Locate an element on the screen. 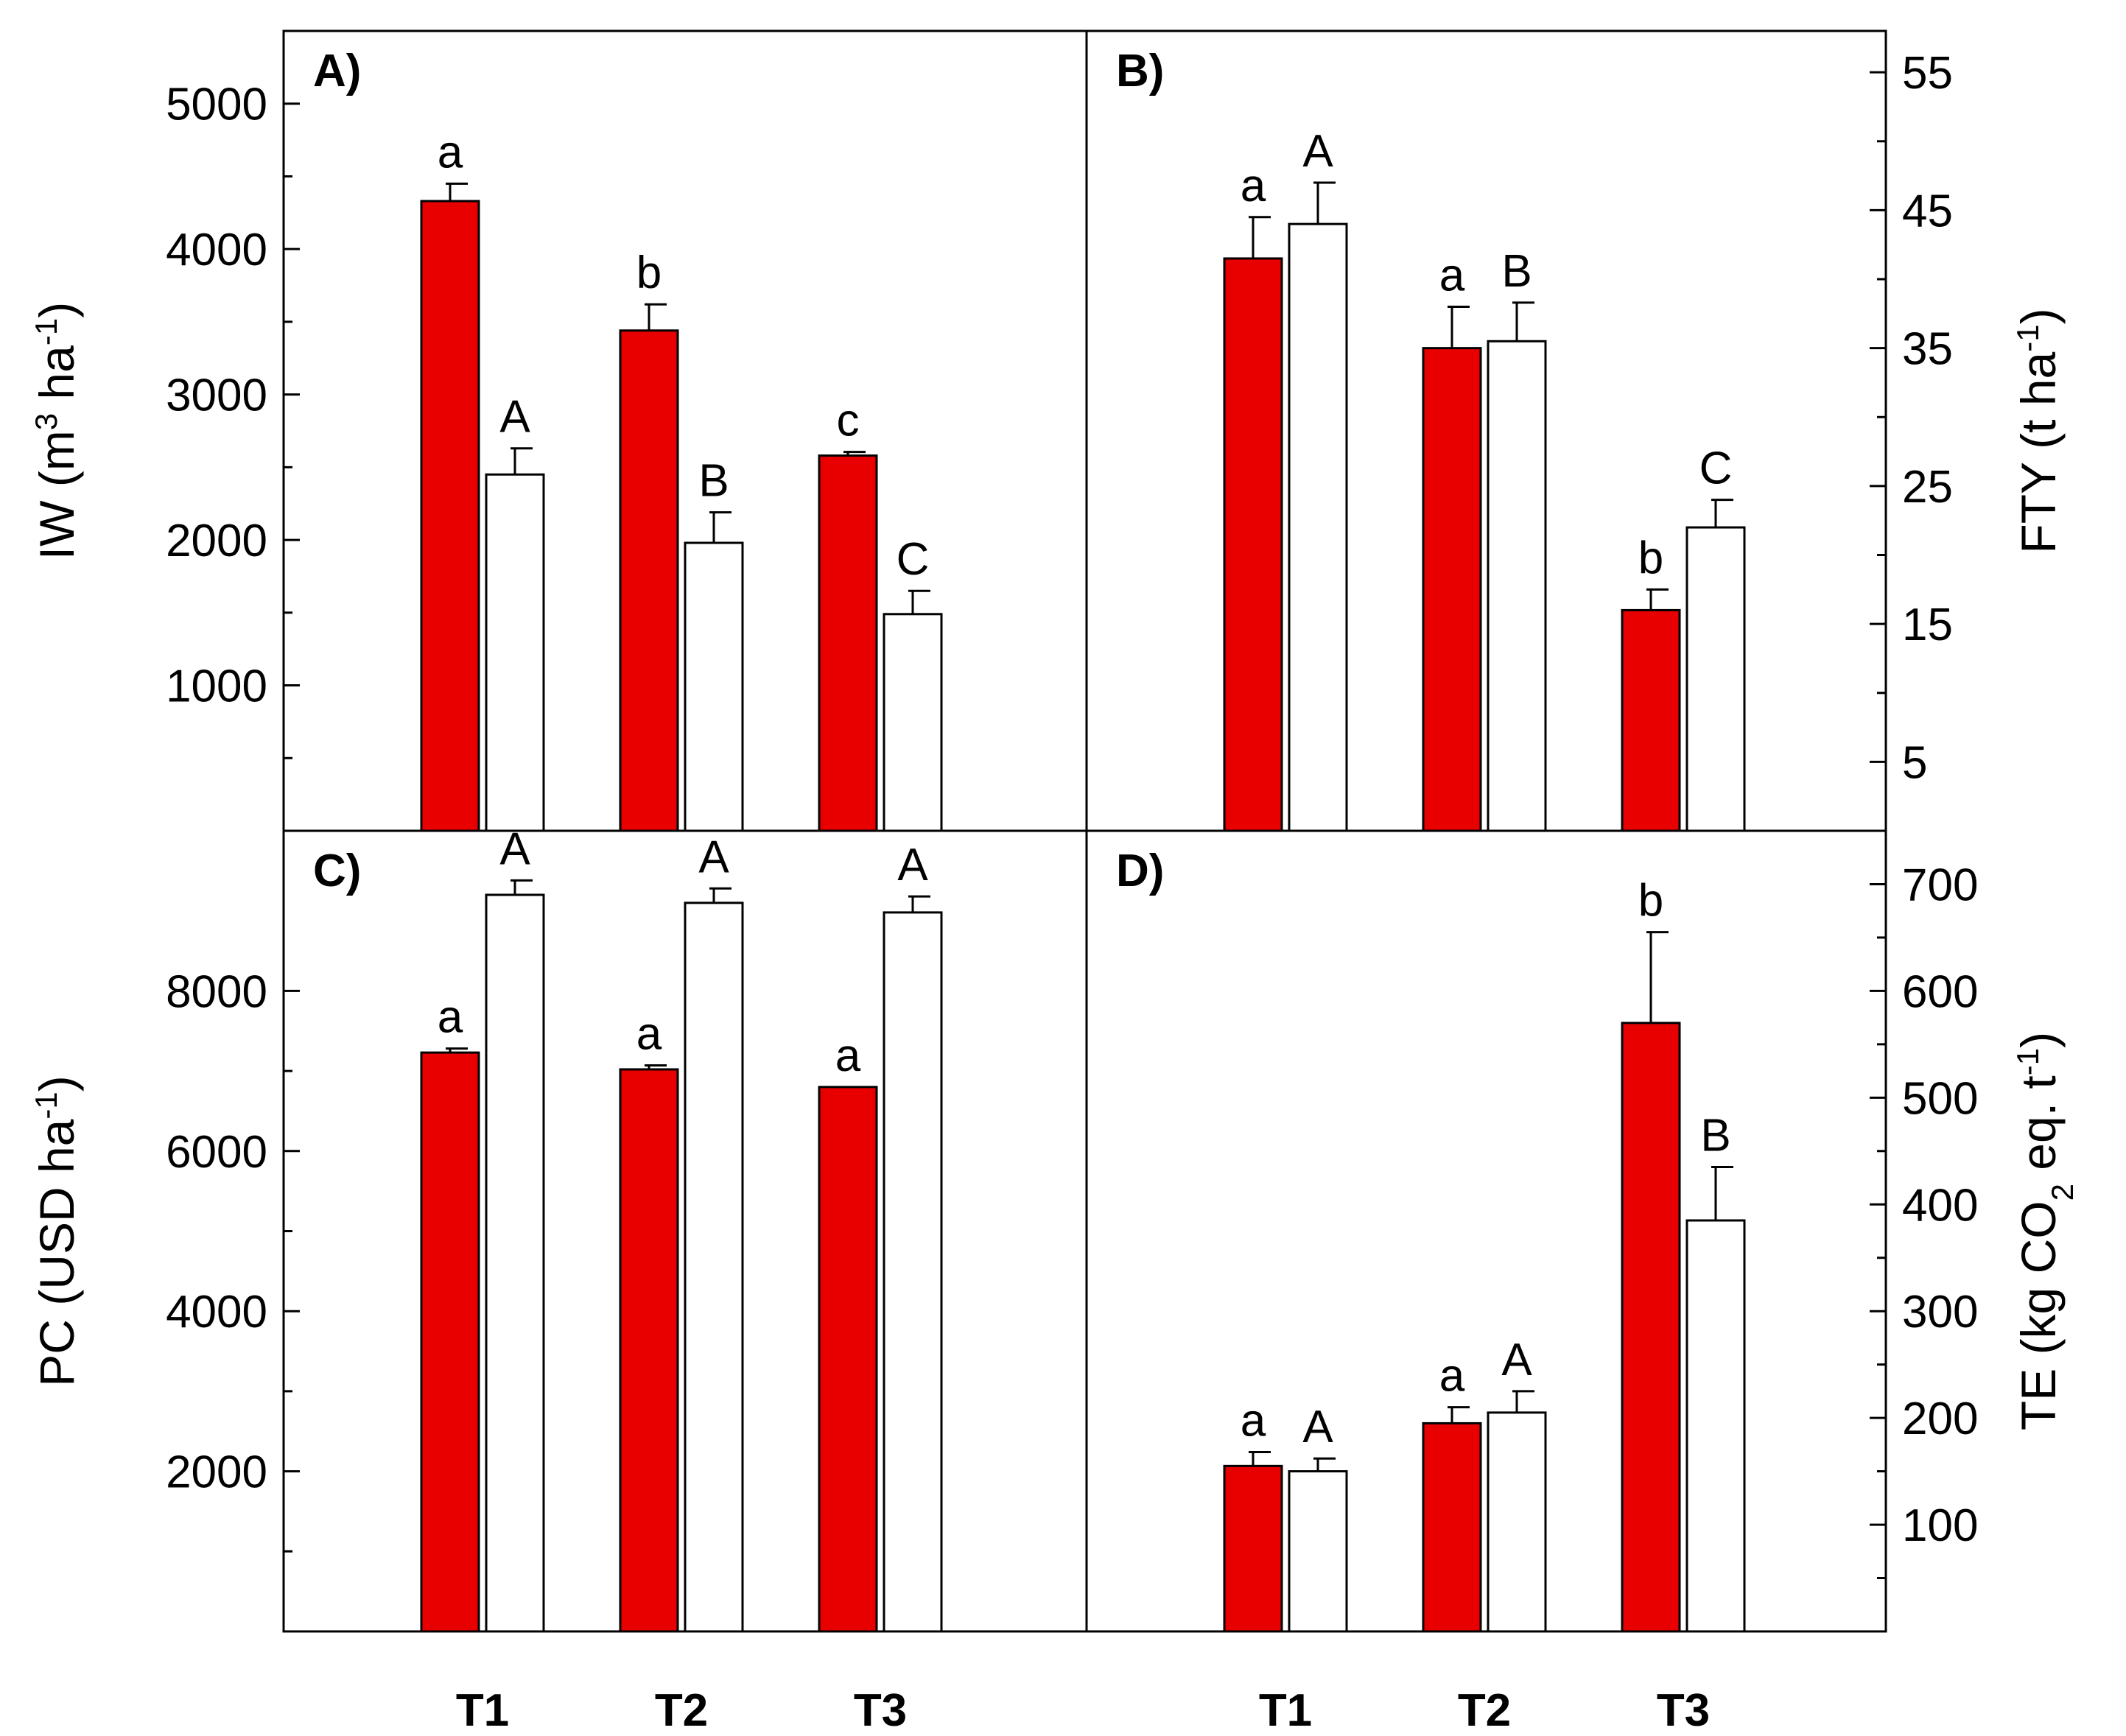 The image size is (2126, 1736). axis-title-part: PC (USD ha is located at coordinates (56, 1252).